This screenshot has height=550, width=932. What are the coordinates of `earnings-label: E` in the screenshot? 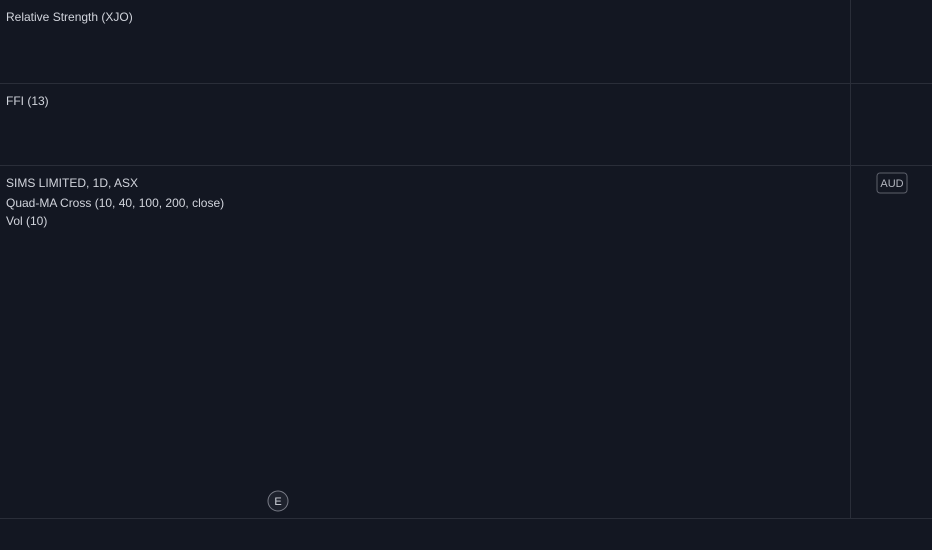 It's located at (277, 502).